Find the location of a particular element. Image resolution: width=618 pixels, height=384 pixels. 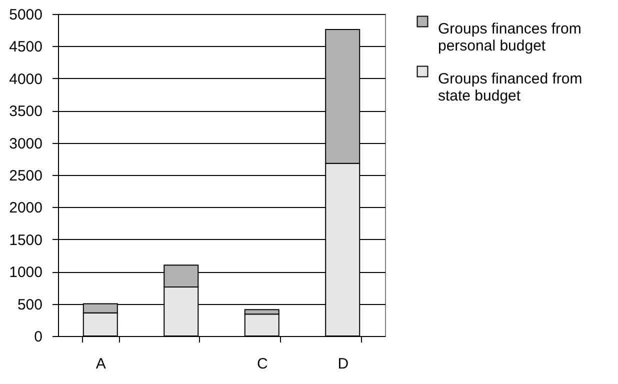

y-tick-label: 3500 is located at coordinates (25, 111).